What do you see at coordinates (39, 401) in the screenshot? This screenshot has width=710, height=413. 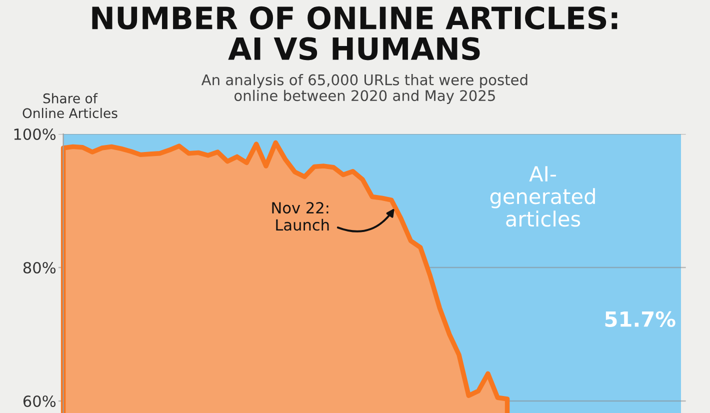 I see `y-tick-label: 60%` at bounding box center [39, 401].